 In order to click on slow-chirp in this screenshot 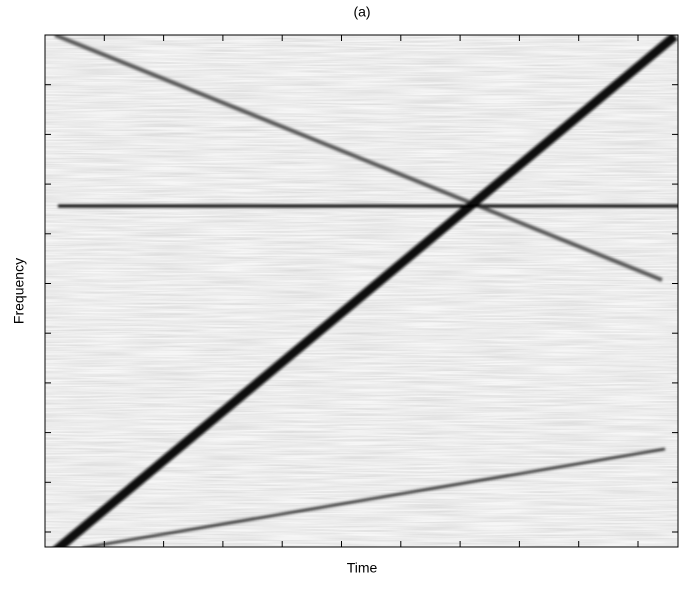, I will do `click(373, 497)`.